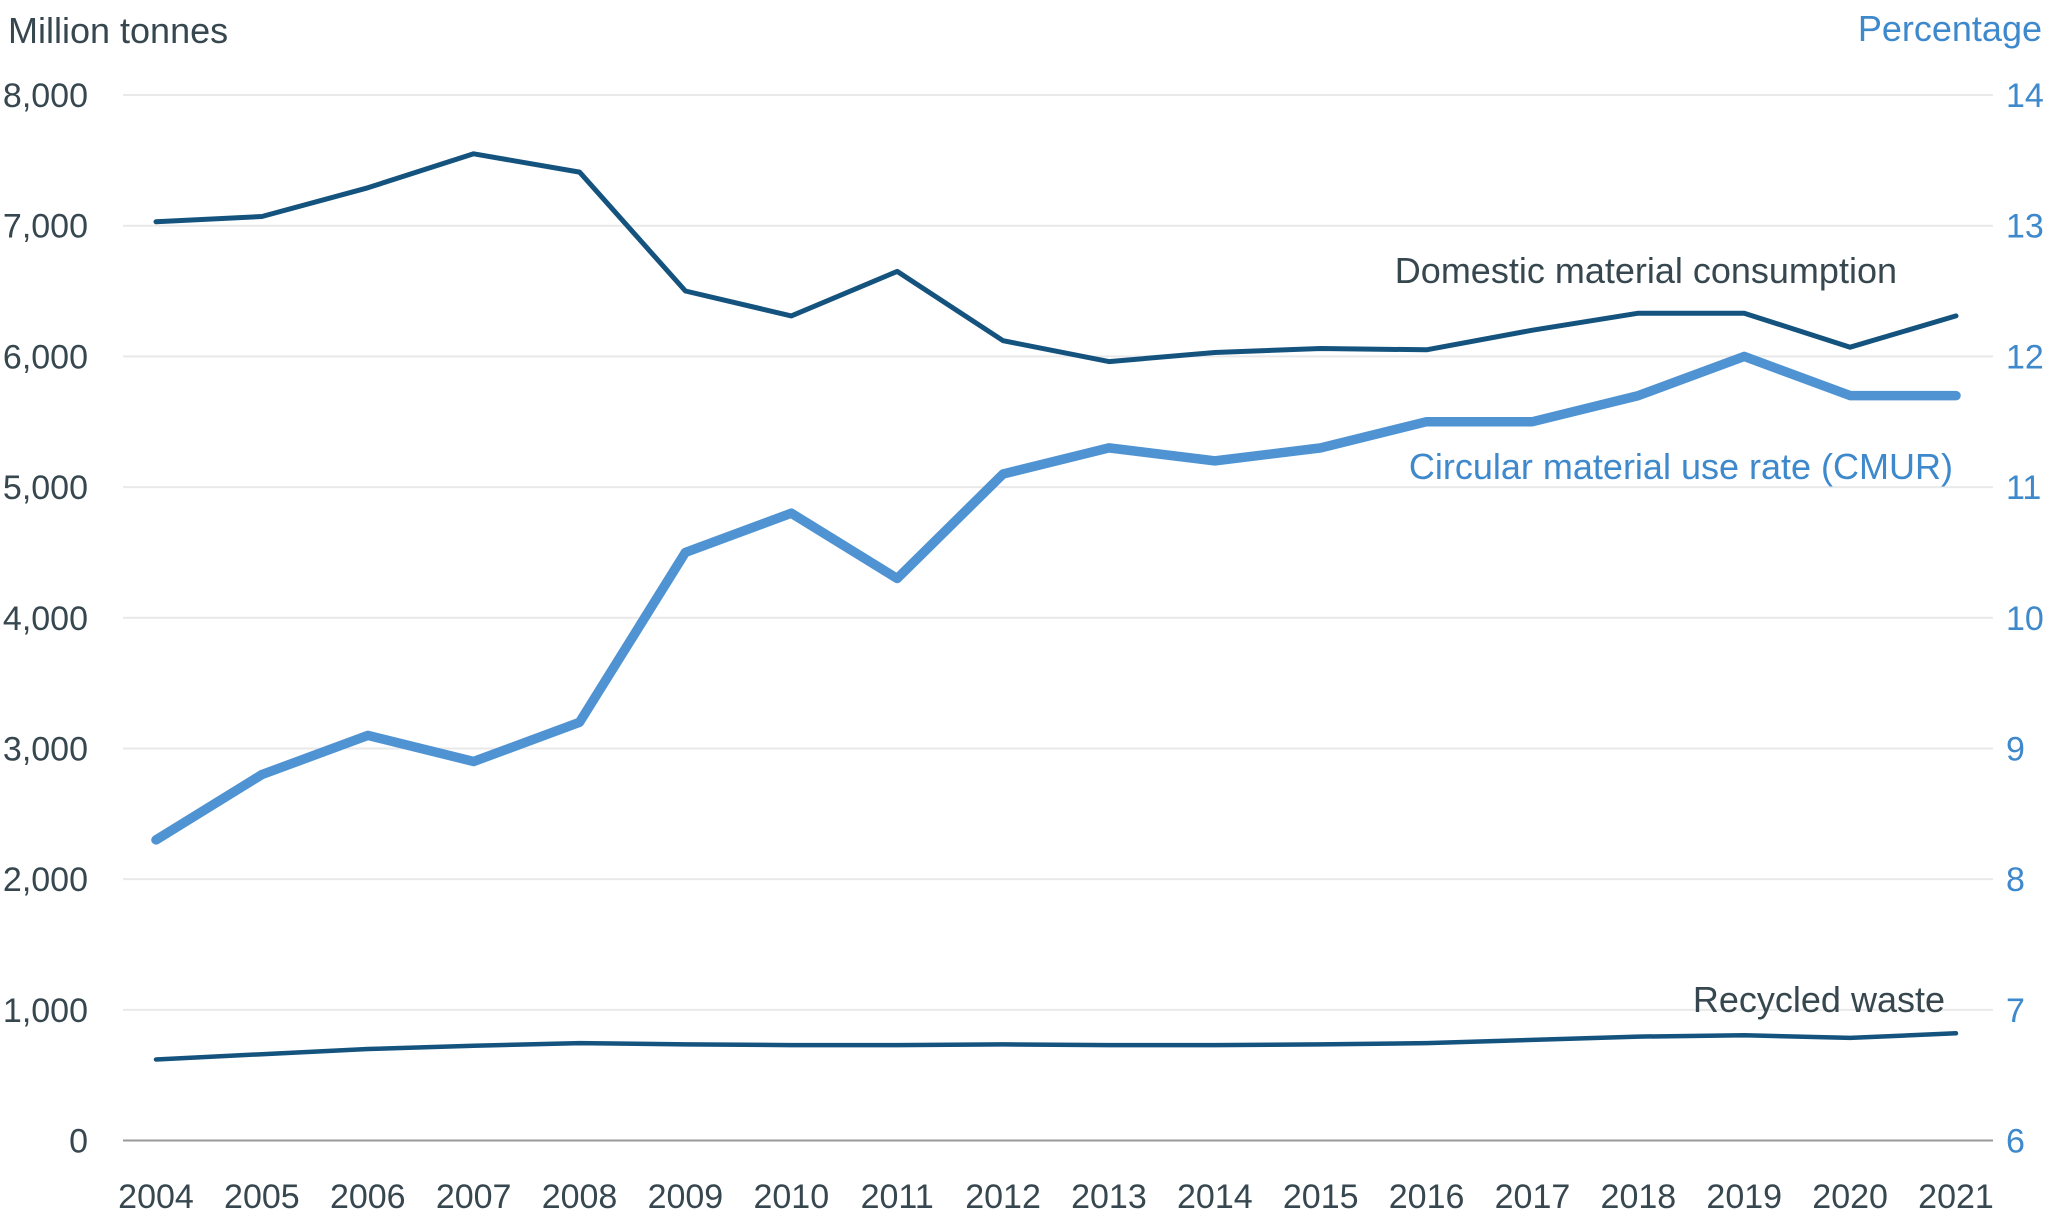 Image resolution: width=2048 pixels, height=1220 pixels. Describe the element at coordinates (1850, 1197) in the screenshot. I see `x-axis-tick-label: 2020` at that location.